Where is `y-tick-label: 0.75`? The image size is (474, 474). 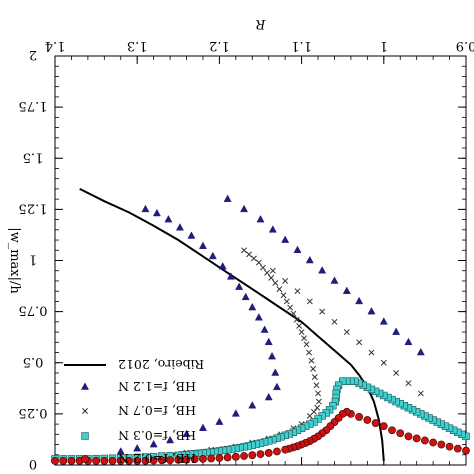
y-tick-label: 0.75 is located at coordinates (33, 310).